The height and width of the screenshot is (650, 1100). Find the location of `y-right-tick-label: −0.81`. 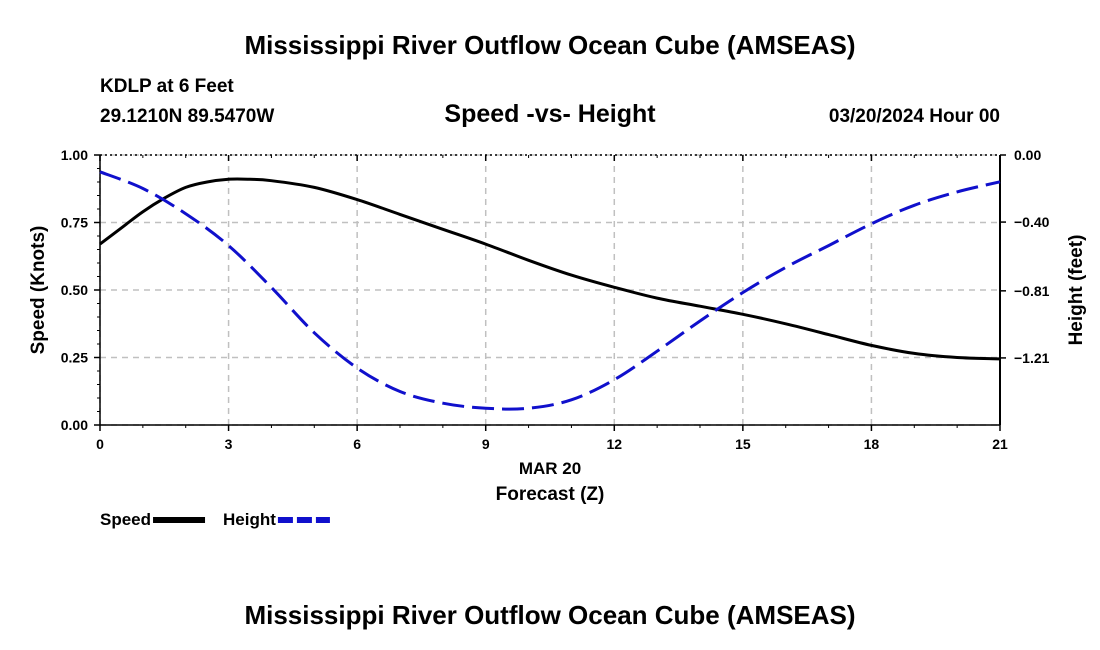

y-right-tick-label: −0.81 is located at coordinates (1032, 291).